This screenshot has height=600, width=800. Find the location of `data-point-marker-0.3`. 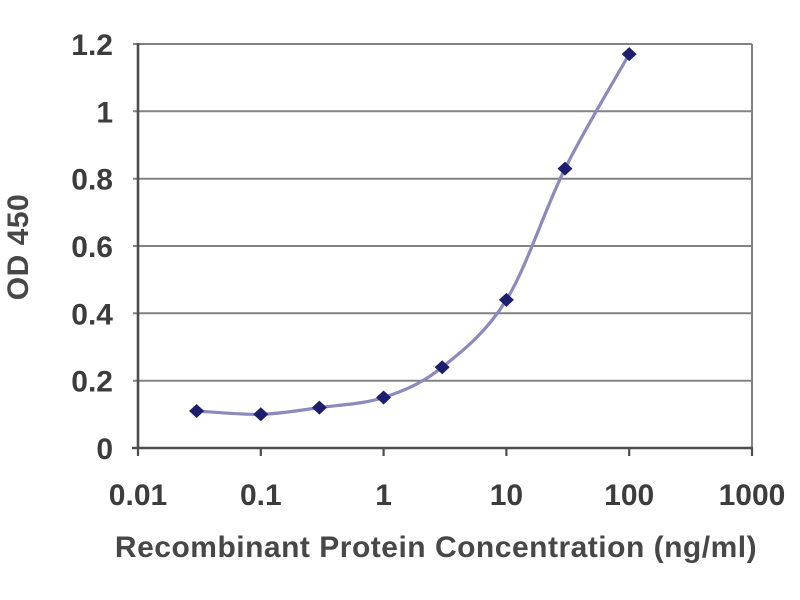

data-point-marker-0.3 is located at coordinates (319, 407).